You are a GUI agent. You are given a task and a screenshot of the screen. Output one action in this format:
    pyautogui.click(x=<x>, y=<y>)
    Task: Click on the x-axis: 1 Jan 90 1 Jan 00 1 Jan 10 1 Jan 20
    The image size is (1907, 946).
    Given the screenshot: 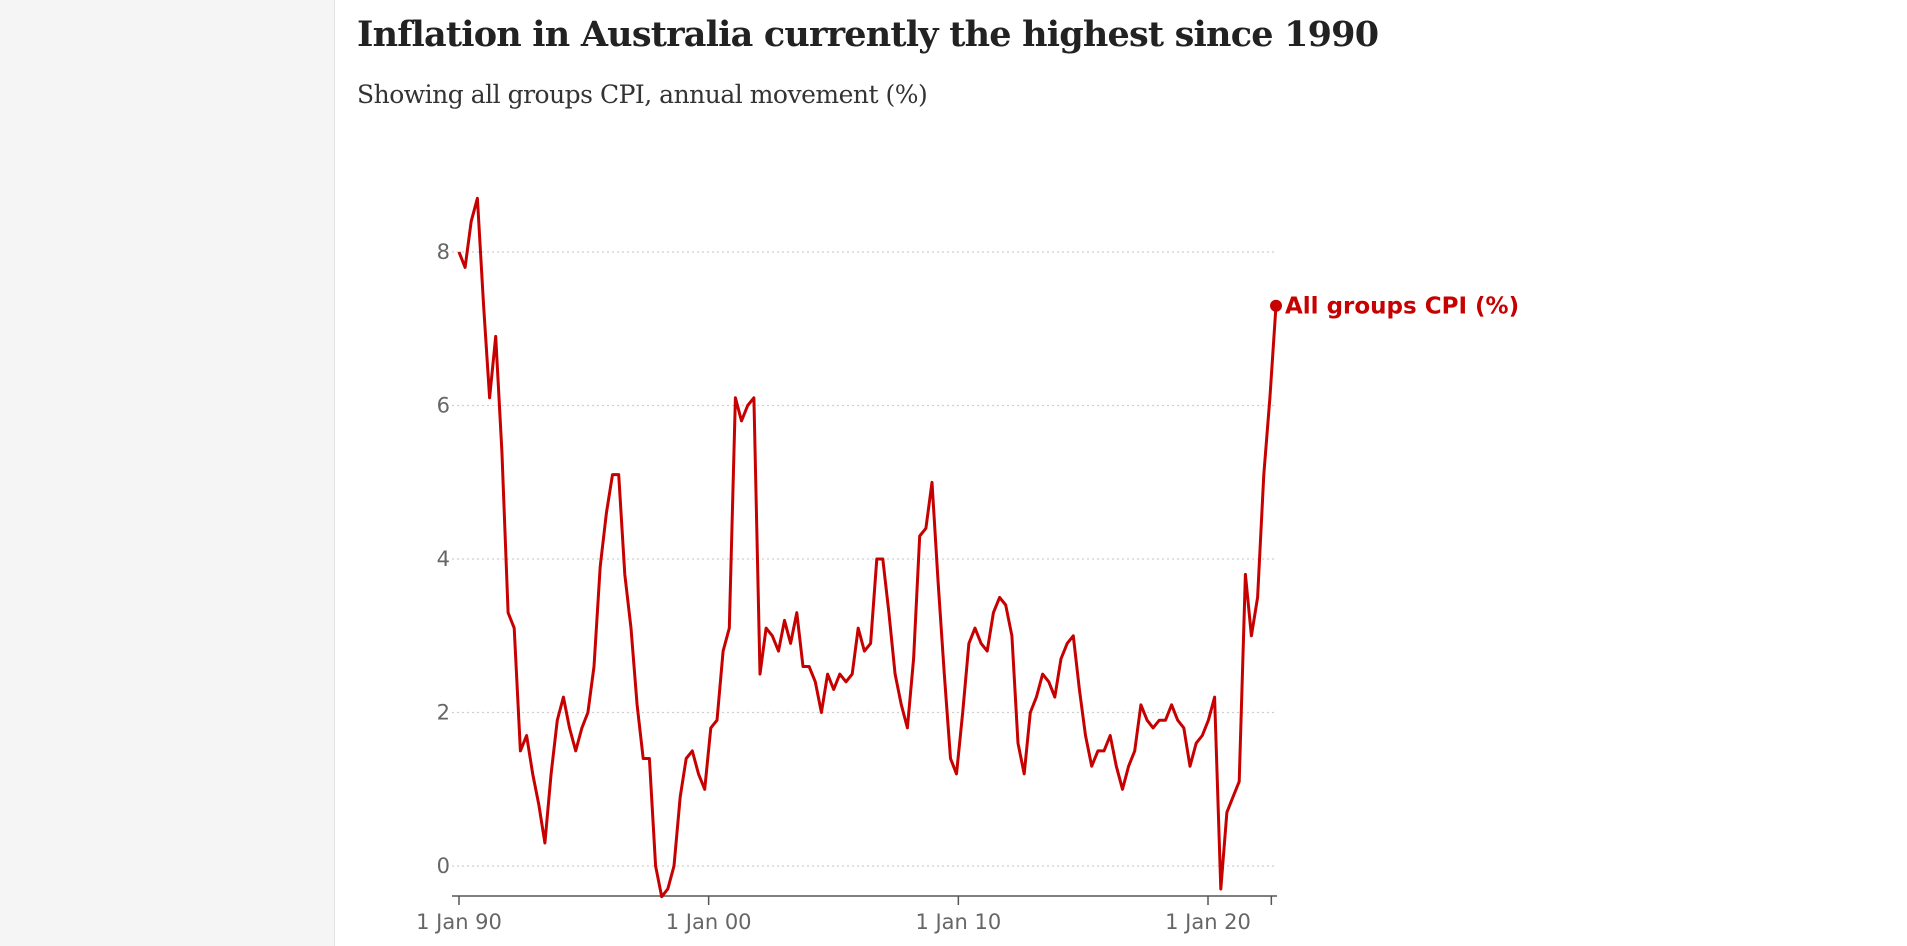 What is the action you would take?
    pyautogui.click(x=846, y=914)
    